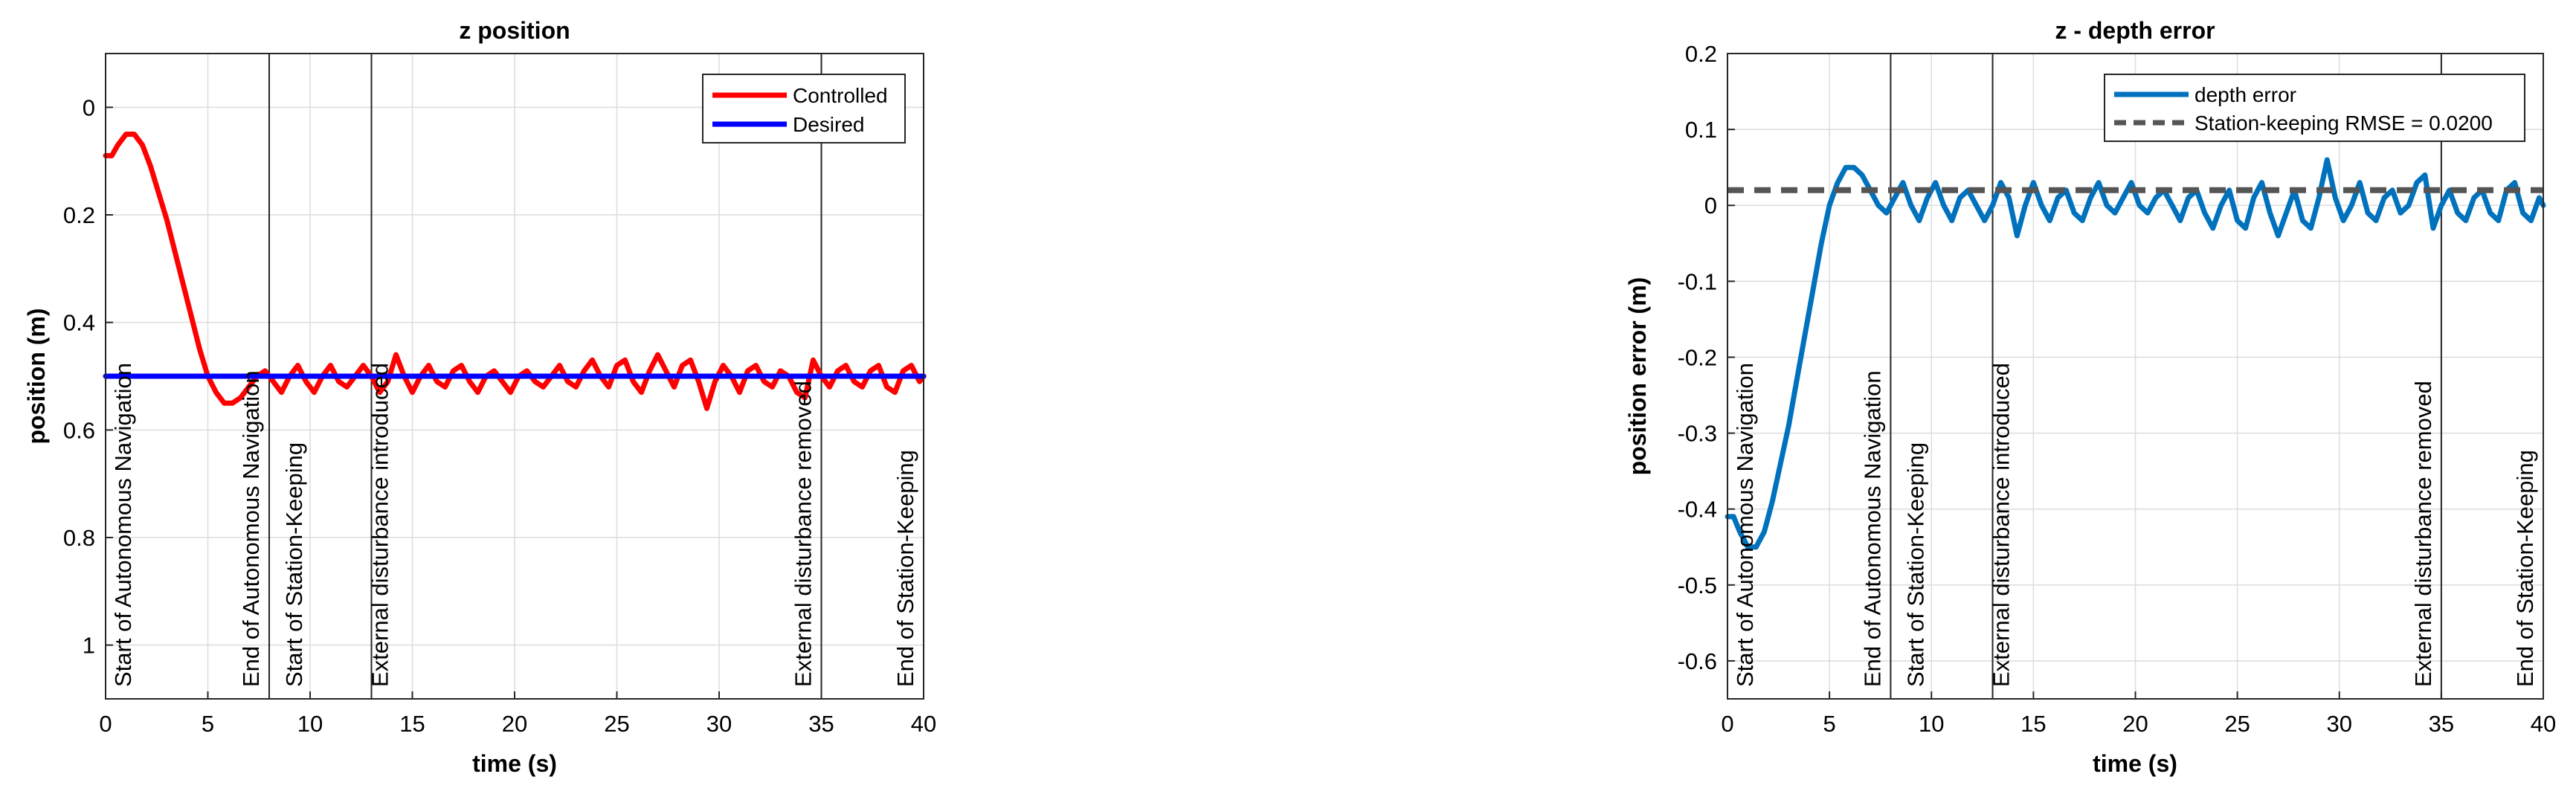 Image resolution: width=2576 pixels, height=797 pixels. What do you see at coordinates (1637, 376) in the screenshot?
I see `y-axis-label: position error (m)` at bounding box center [1637, 376].